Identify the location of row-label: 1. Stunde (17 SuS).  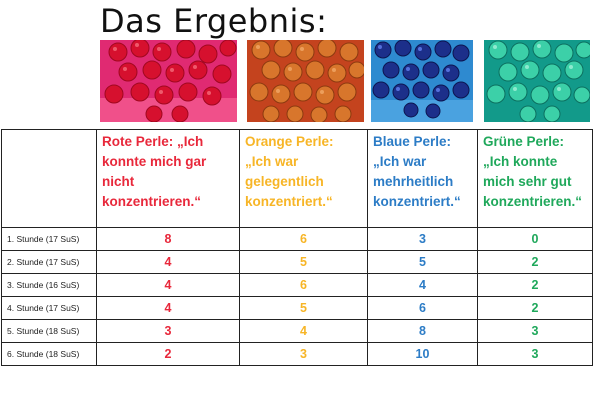
(49, 239).